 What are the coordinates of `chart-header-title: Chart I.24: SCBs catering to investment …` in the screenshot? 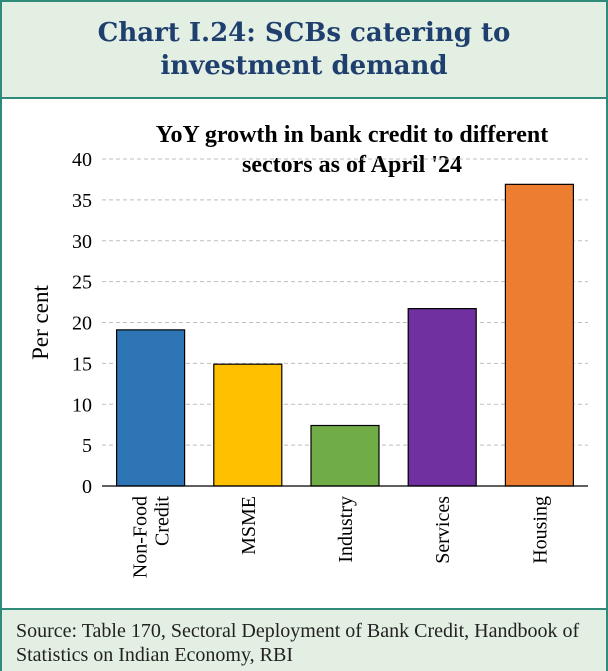 It's located at (304, 49).